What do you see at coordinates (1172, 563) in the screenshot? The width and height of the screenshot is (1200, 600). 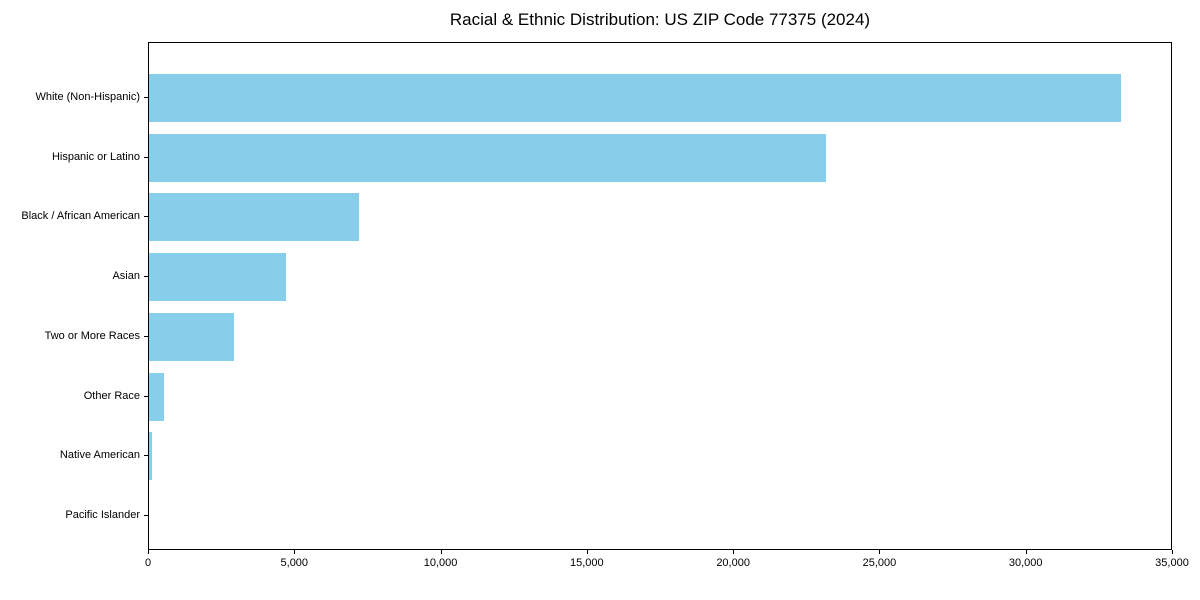 I see `x-axis-tick-label: 35,000` at bounding box center [1172, 563].